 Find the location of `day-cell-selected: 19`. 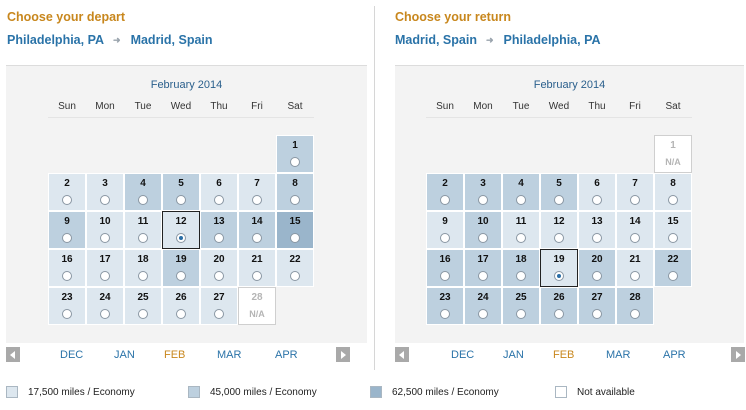

day-cell-selected: 19 is located at coordinates (559, 268).